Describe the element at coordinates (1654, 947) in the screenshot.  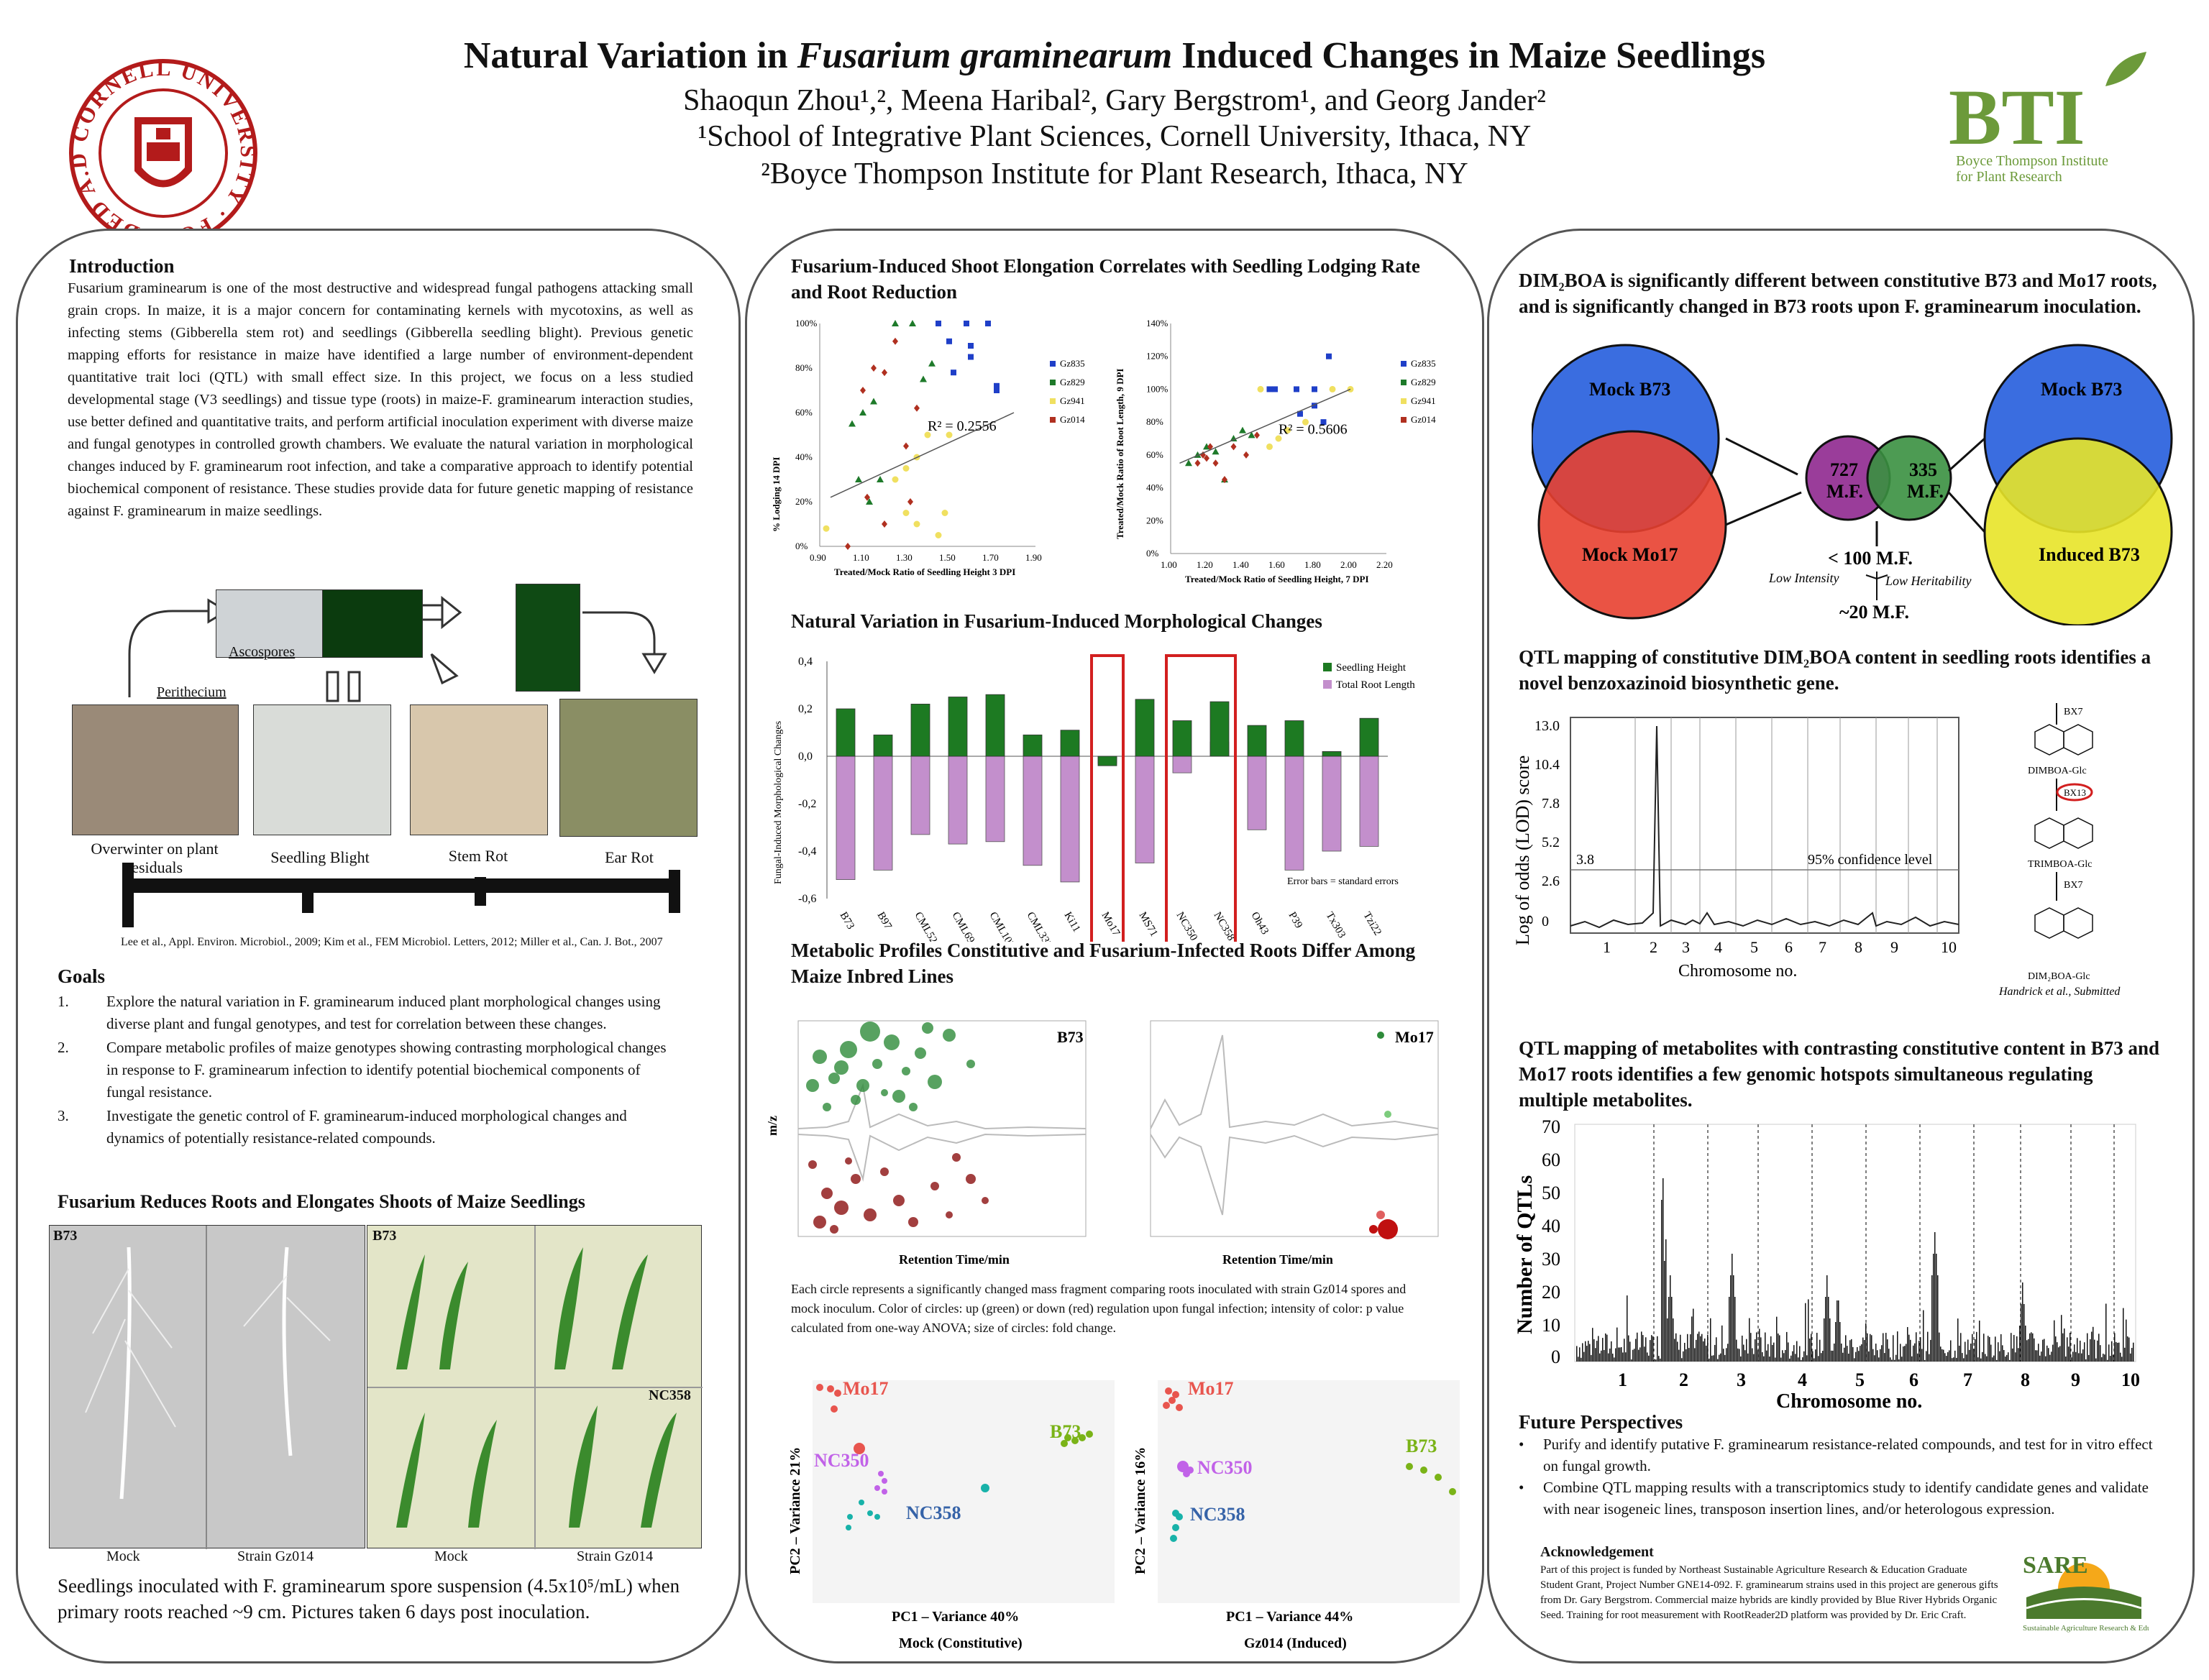
I see `svg-text: 2` at that location.